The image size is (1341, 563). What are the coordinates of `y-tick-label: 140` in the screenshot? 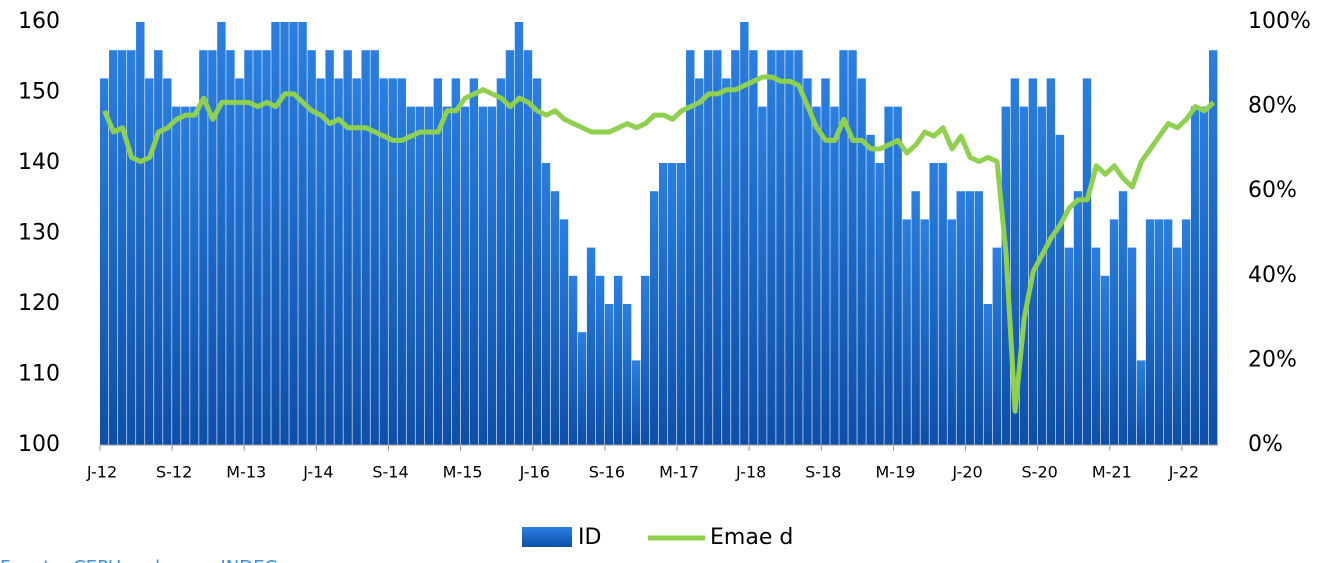 It's located at (39, 162).